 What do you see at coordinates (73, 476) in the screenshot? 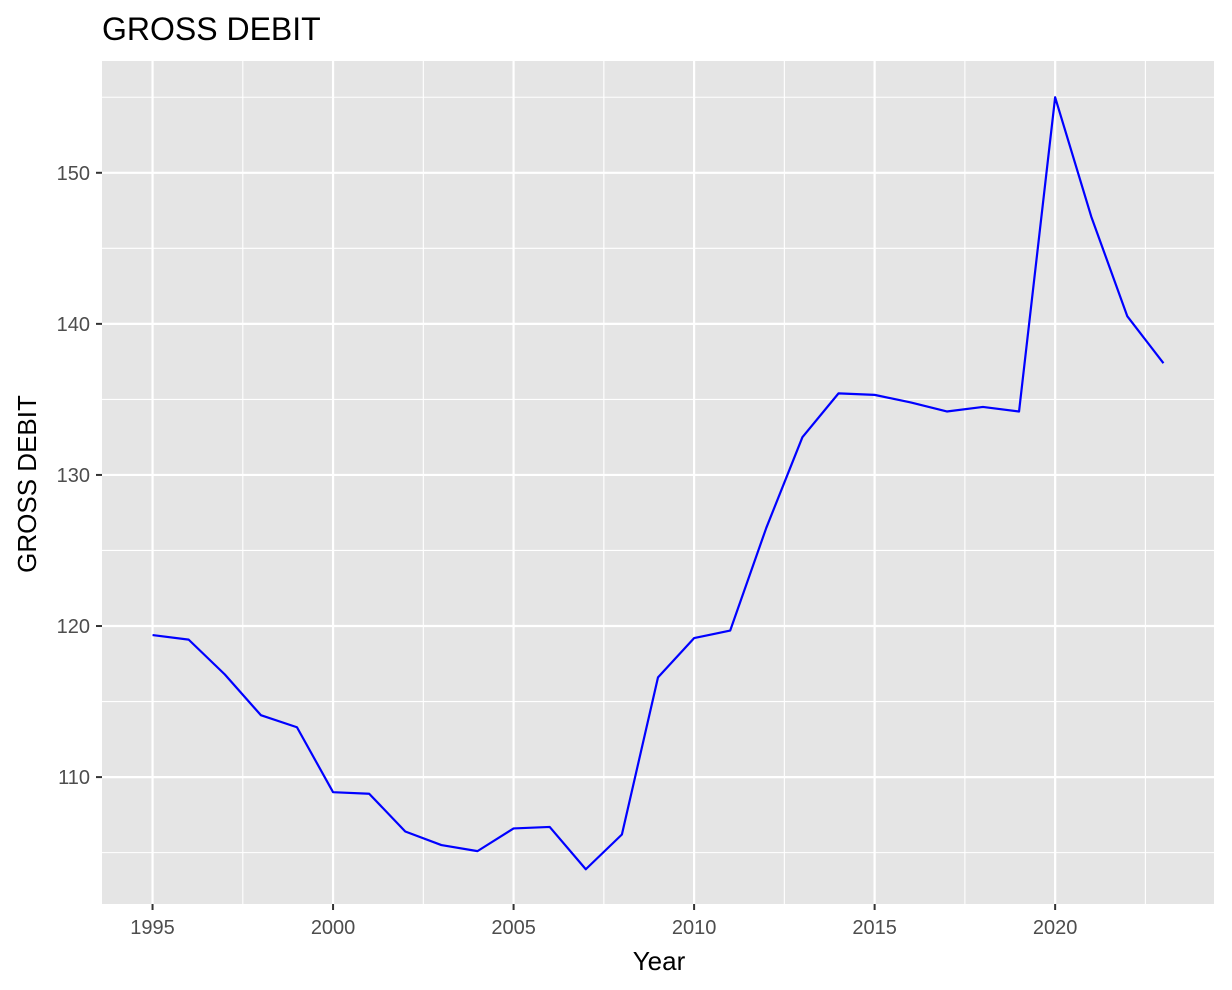
I see `y-tick-label: 130` at bounding box center [73, 476].